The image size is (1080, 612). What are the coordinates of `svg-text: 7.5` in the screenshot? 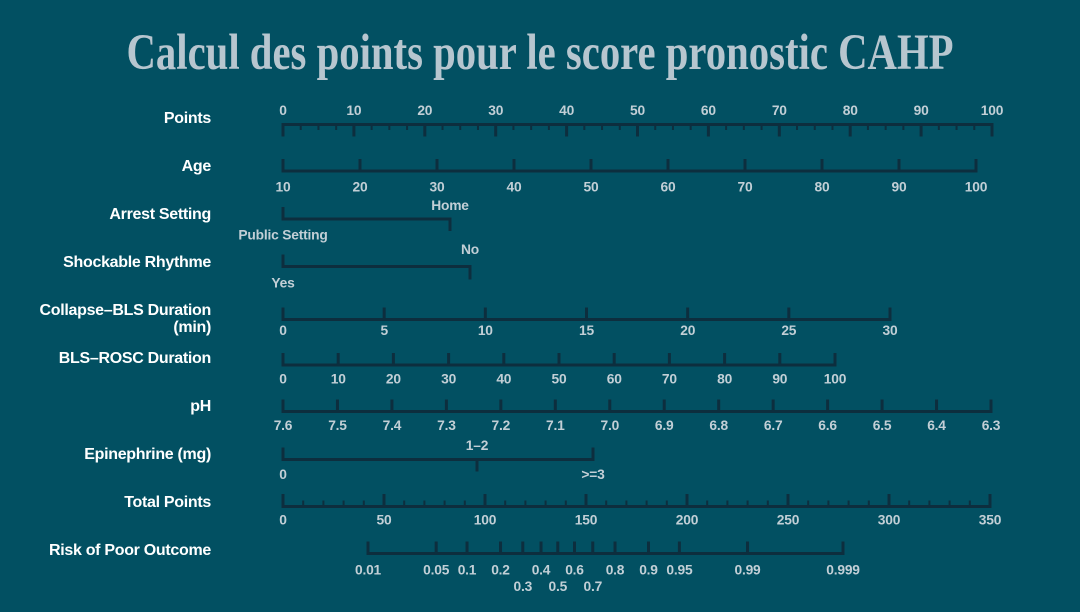 It's located at (337, 425).